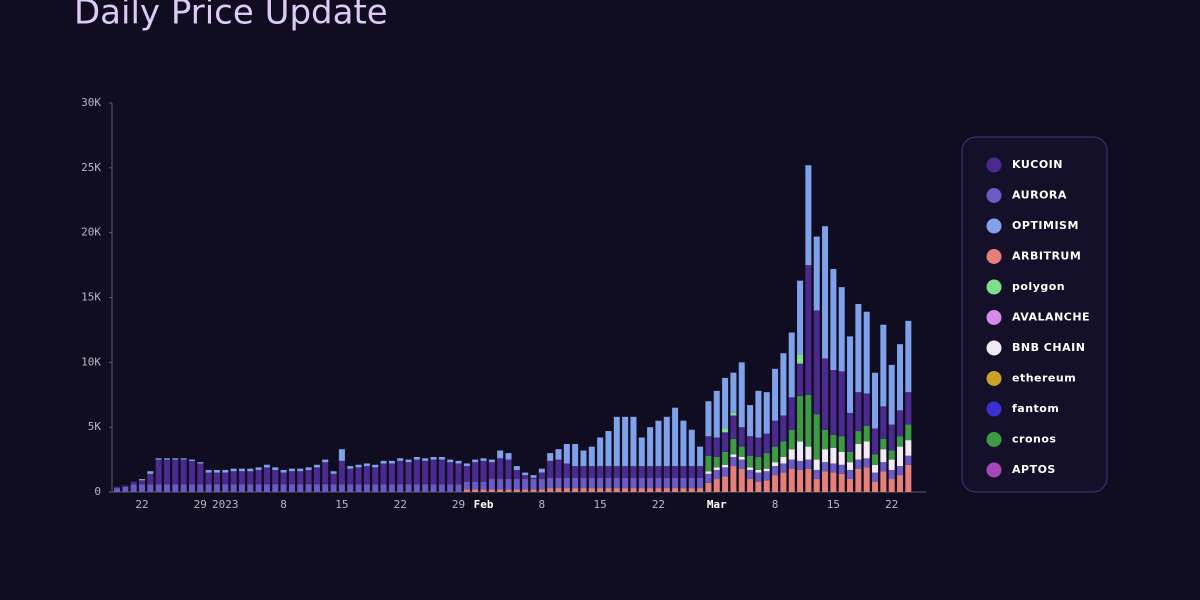  Describe the element at coordinates (341, 504) in the screenshot. I see `x-tick-label: 15` at that location.